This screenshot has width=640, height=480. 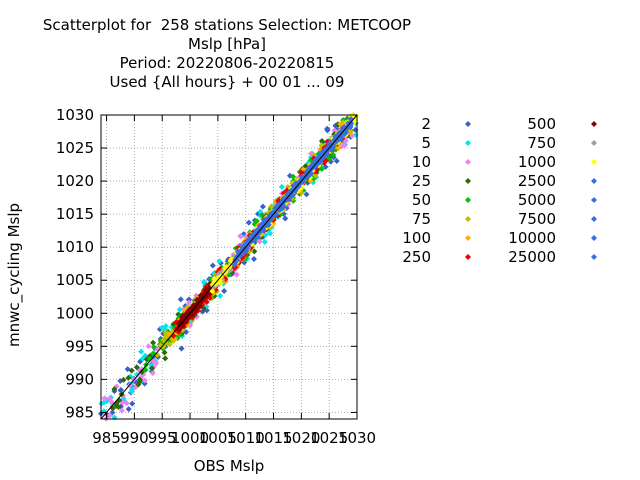 What do you see at coordinates (79, 379) in the screenshot?
I see `y-tick-label: 990` at bounding box center [79, 379].